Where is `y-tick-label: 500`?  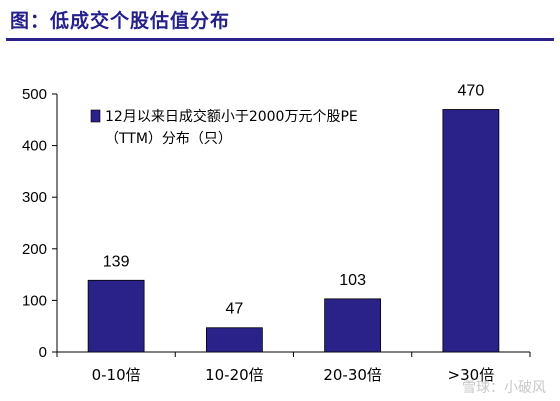
y-tick-label: 500 is located at coordinates (34, 94).